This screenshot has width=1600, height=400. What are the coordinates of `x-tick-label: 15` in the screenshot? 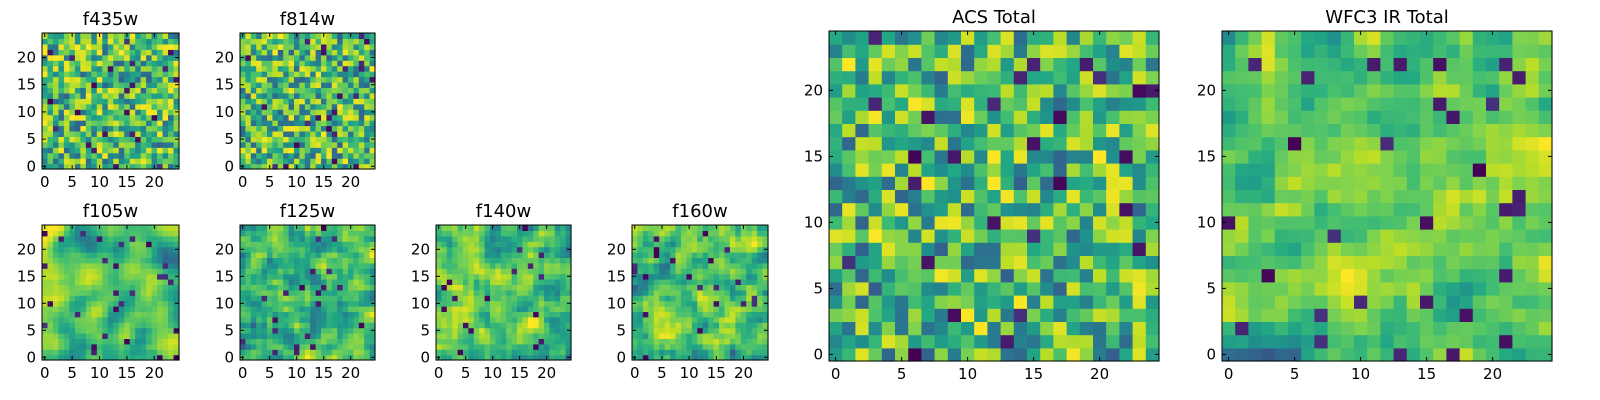 It's located at (323, 373).